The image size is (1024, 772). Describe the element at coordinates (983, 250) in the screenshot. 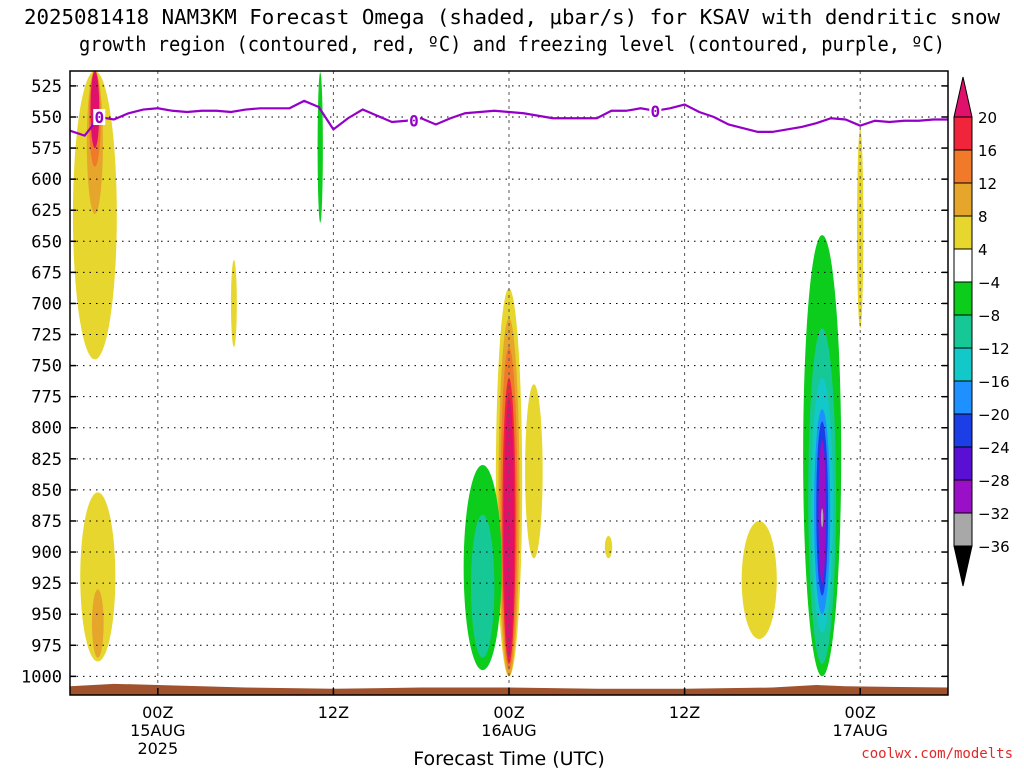

I see `colorbar-label-4: 4` at that location.